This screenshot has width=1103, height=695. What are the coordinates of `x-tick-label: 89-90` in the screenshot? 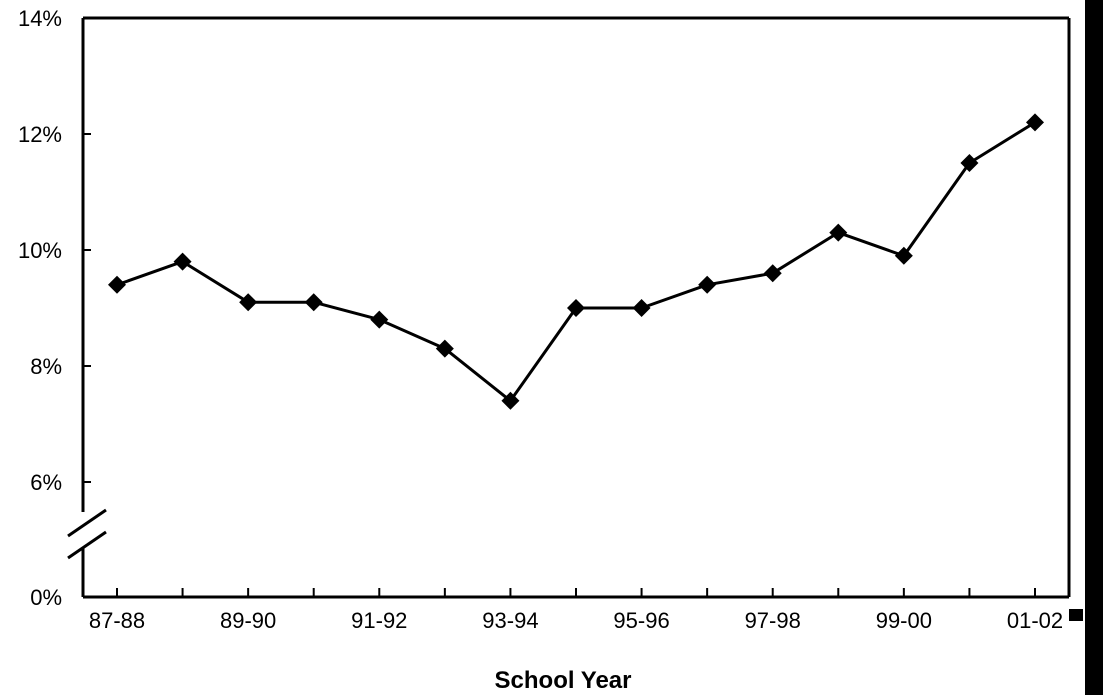 It's located at (248, 620).